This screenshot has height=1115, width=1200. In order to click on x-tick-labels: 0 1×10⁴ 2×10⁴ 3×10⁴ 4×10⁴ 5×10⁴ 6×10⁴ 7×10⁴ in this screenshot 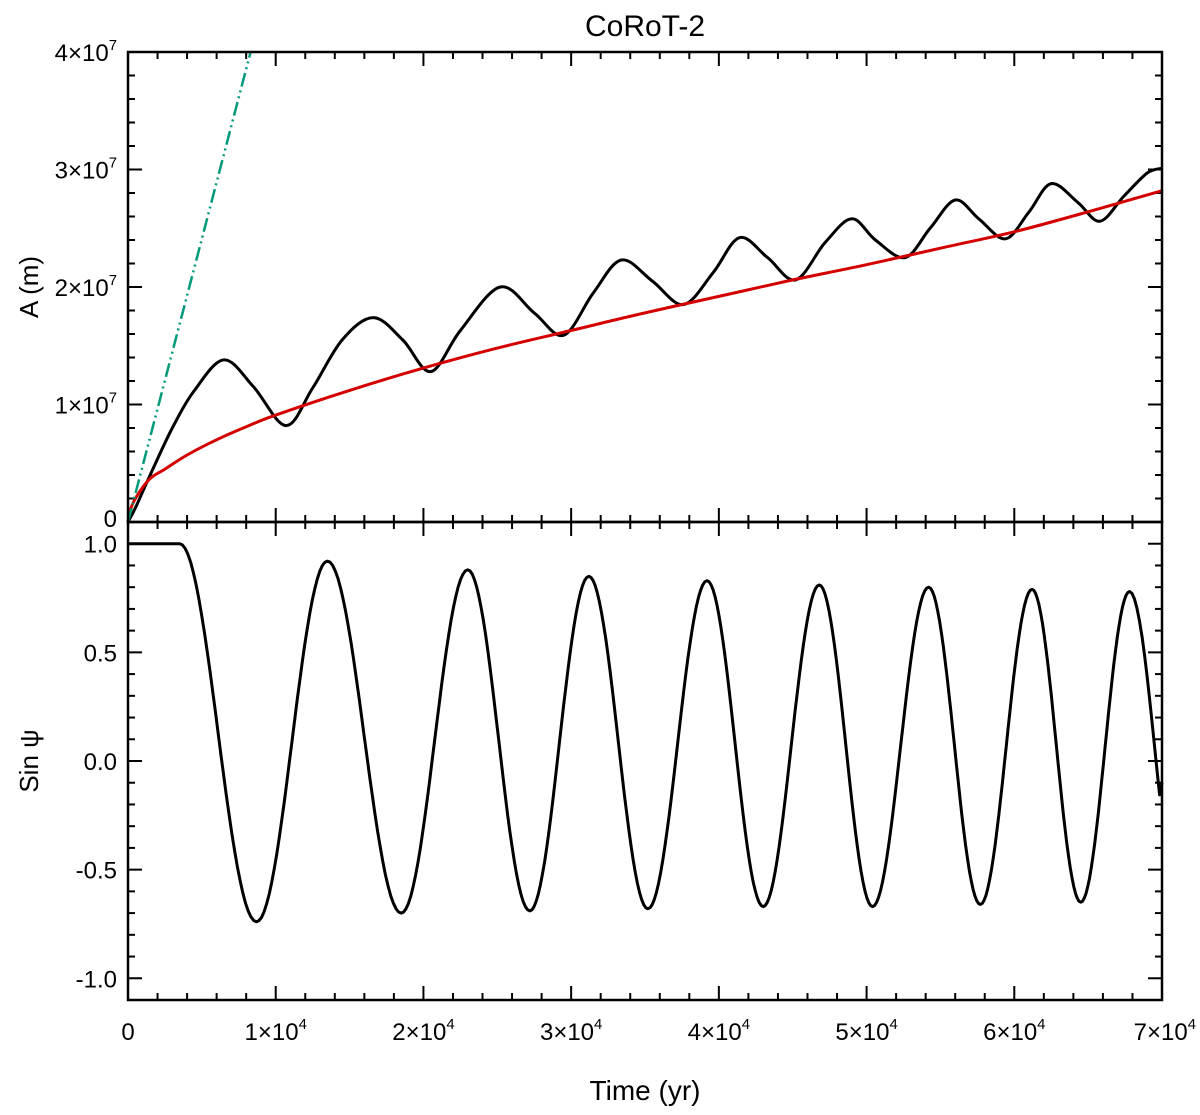, I will do `click(658, 1031)`.